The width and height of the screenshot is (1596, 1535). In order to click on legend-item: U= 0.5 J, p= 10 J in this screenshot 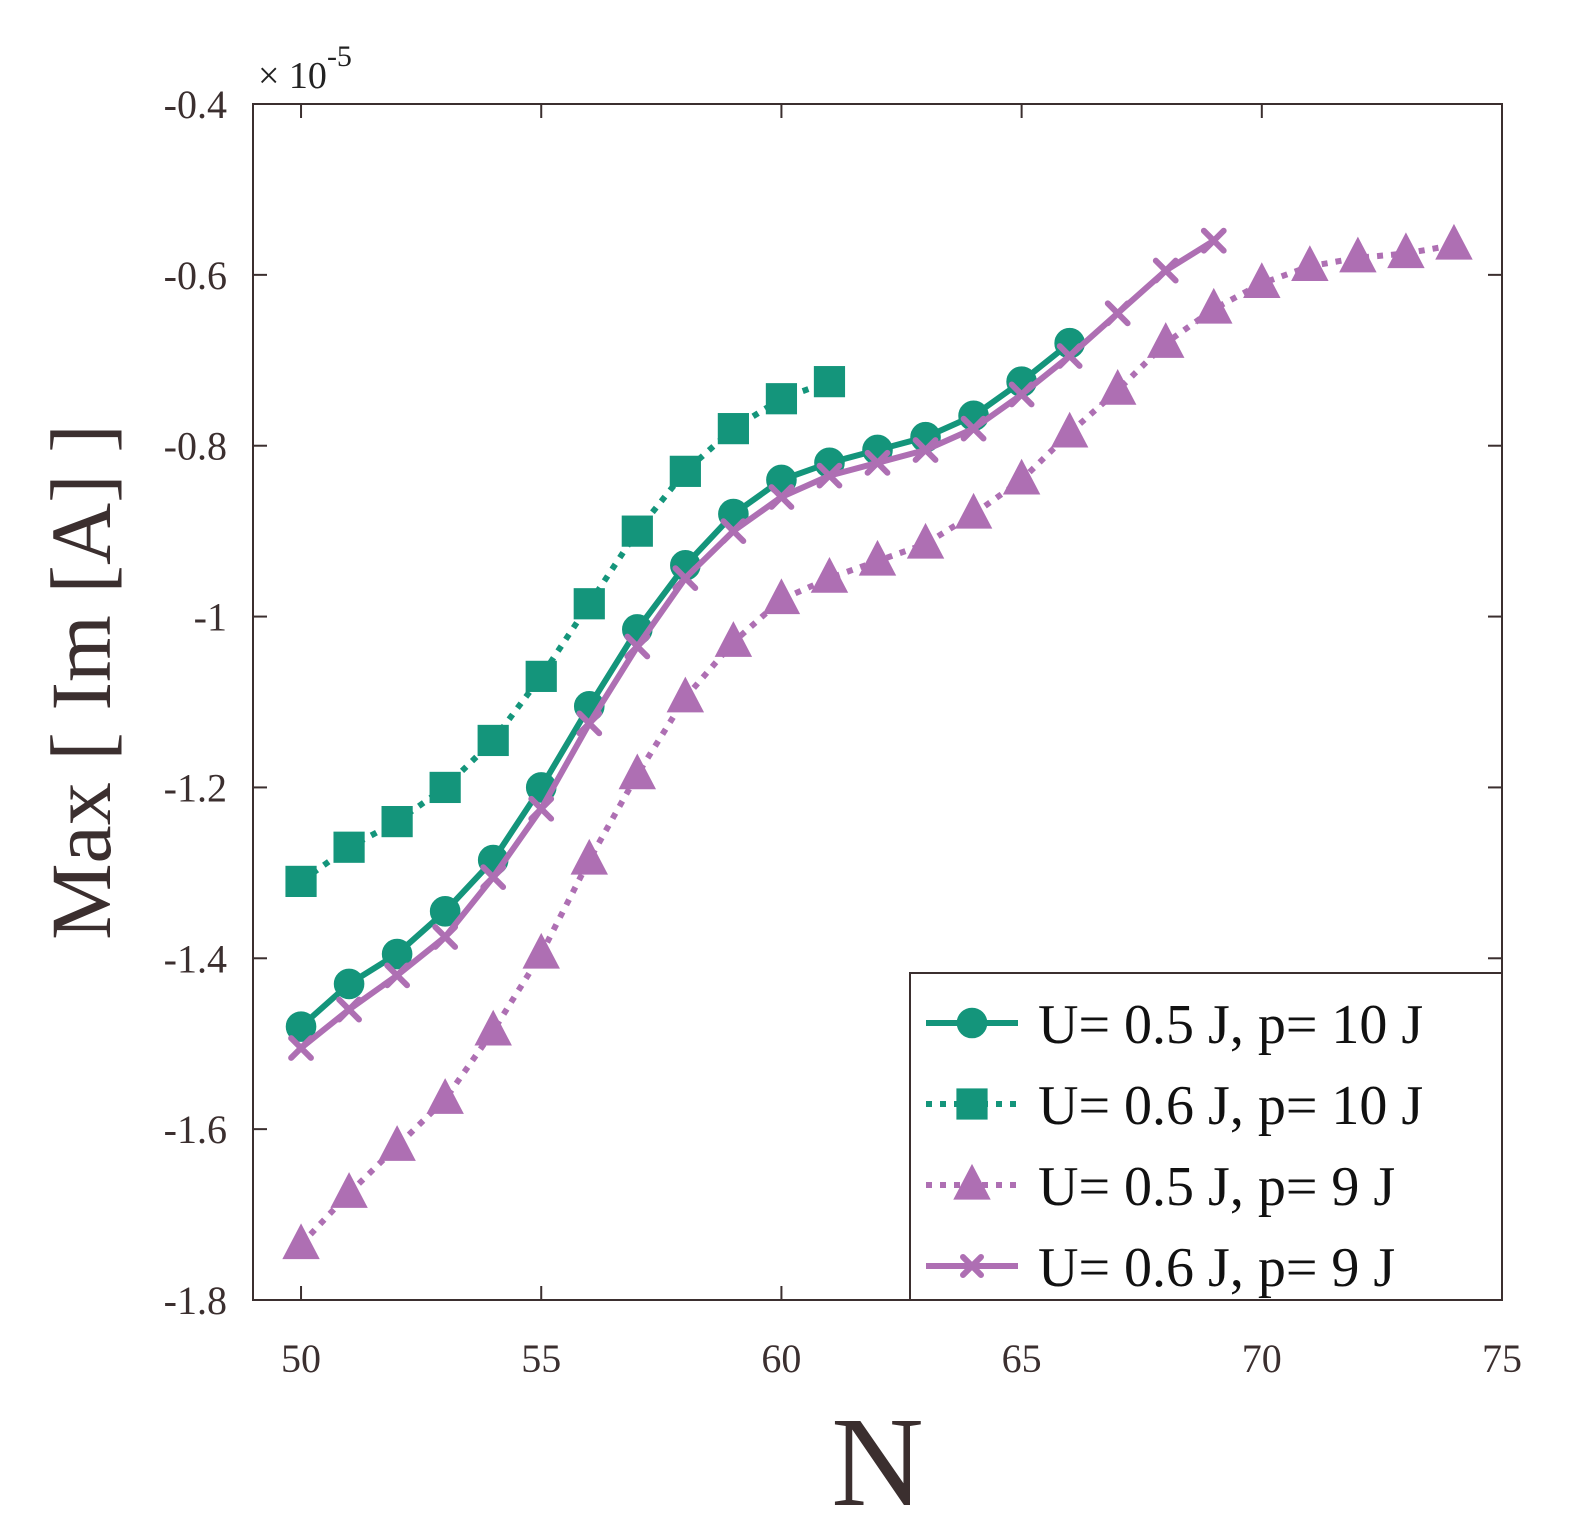, I will do `click(1174, 1025)`.